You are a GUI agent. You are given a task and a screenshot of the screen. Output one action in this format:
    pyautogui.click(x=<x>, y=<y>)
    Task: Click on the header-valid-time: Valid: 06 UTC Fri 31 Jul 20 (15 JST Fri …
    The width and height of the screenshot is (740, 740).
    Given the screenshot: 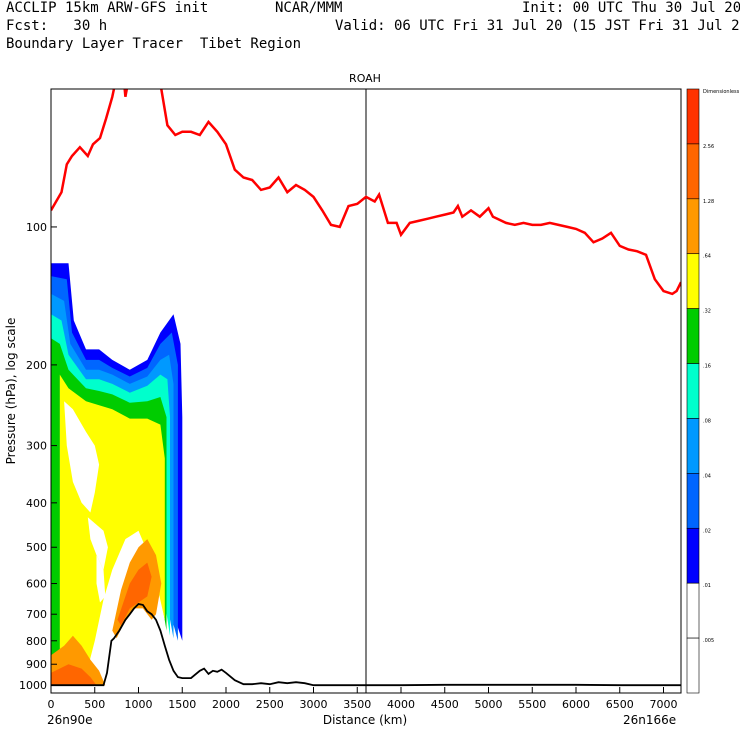 What is the action you would take?
    pyautogui.click(x=537, y=26)
    